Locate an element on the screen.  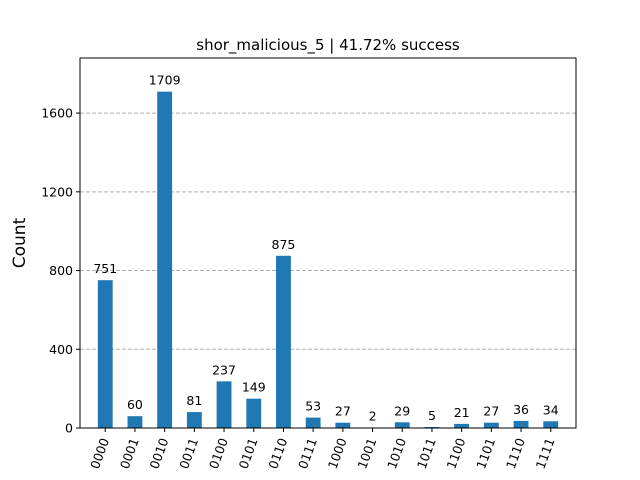
x-tick-label: 1010 is located at coordinates (396, 453).